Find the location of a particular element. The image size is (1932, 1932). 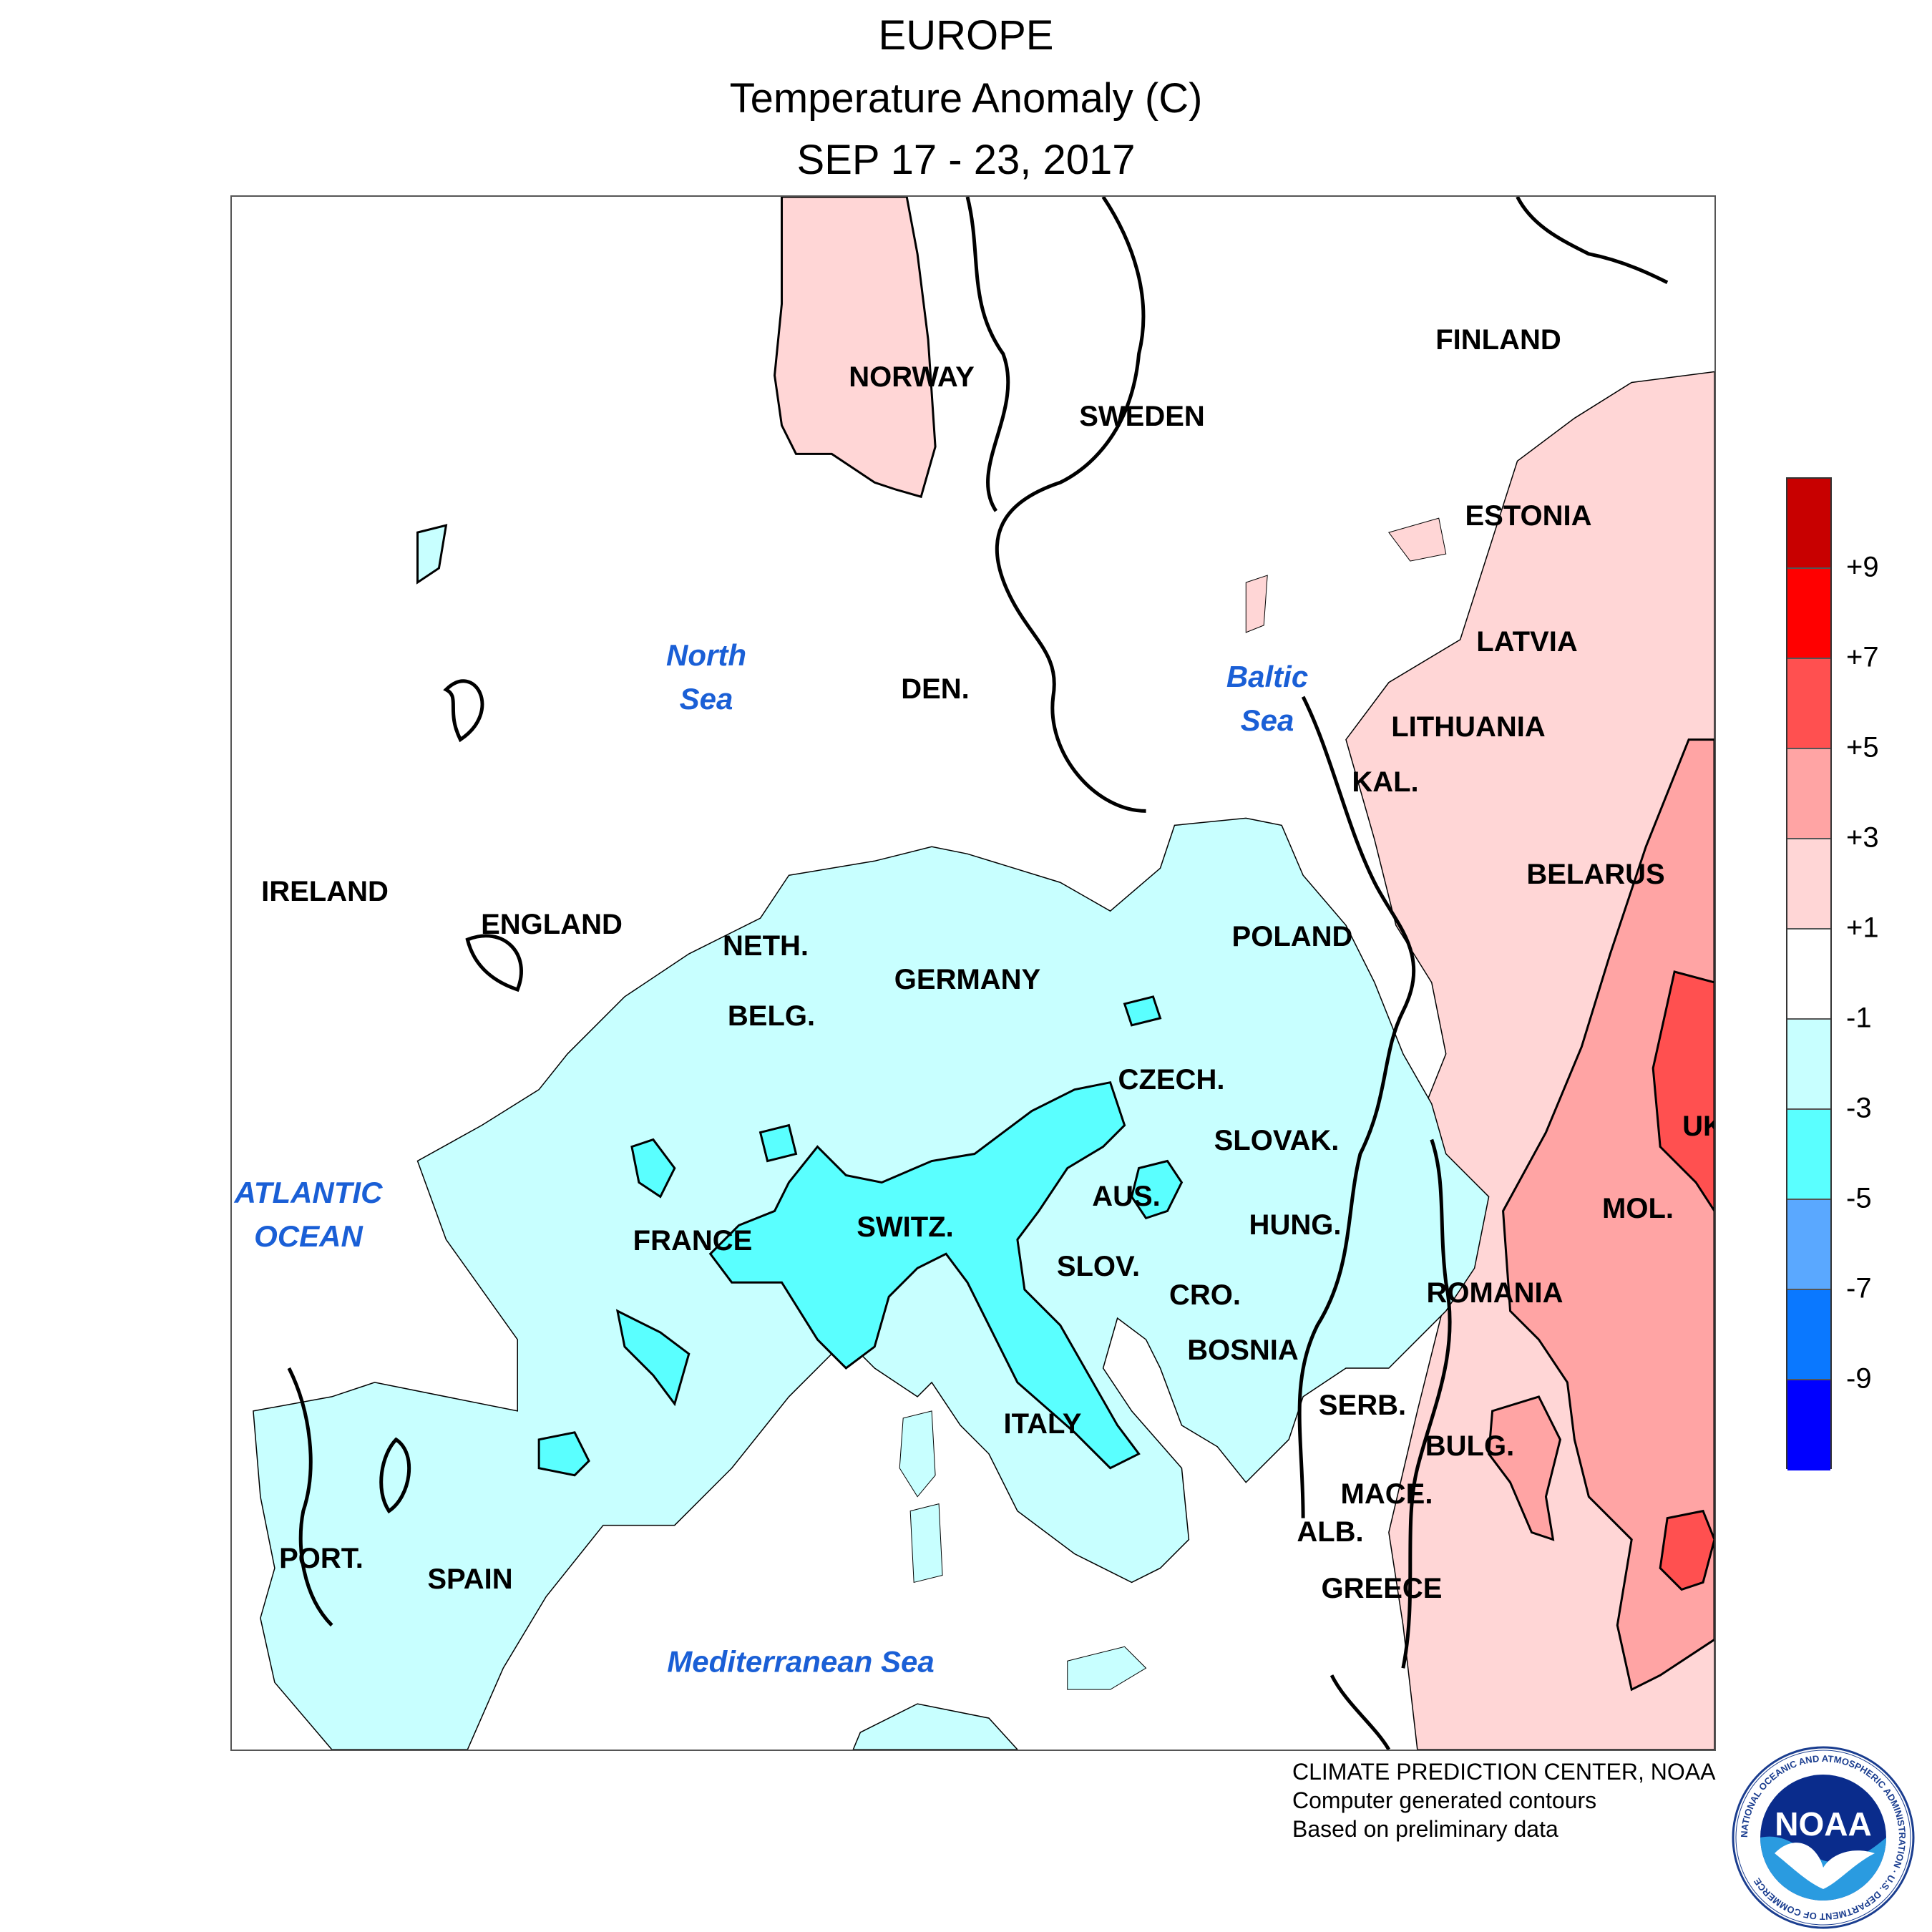

label-portugal: PORT. is located at coordinates (321, 1558).